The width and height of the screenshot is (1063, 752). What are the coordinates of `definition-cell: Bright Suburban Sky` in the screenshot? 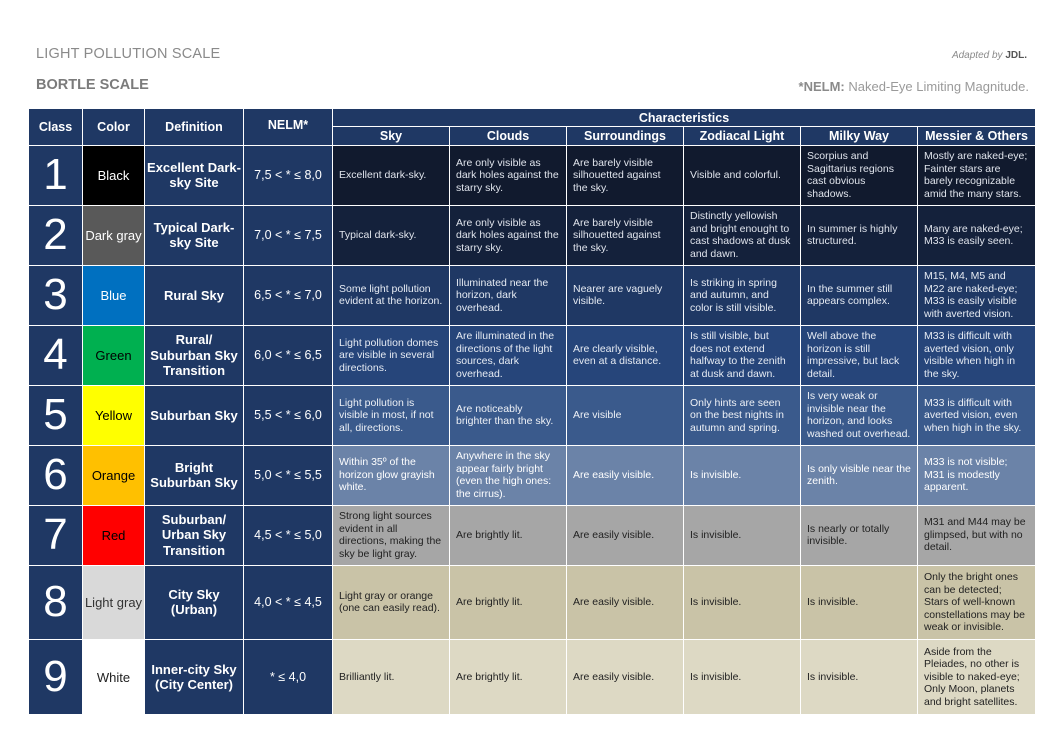 It's located at (194, 475).